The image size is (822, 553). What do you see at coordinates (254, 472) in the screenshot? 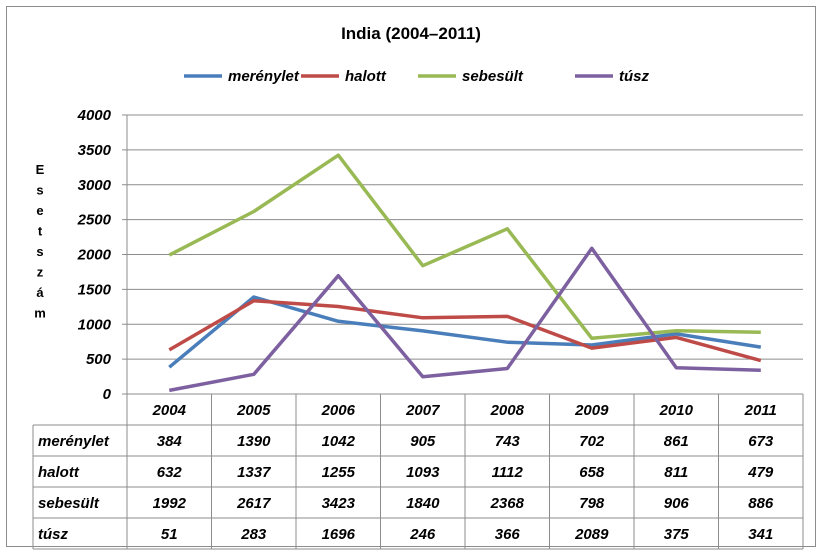
I see `table-value: 1337` at bounding box center [254, 472].